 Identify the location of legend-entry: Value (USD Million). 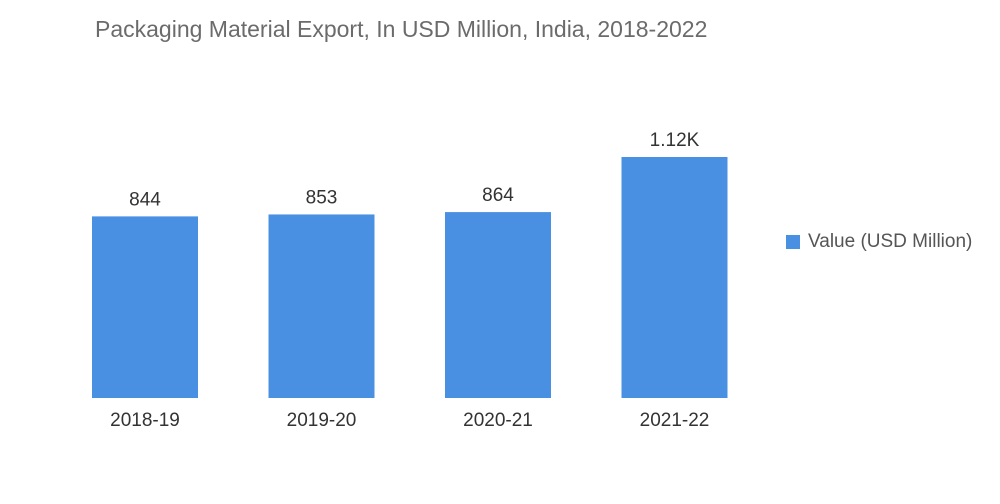
(890, 241).